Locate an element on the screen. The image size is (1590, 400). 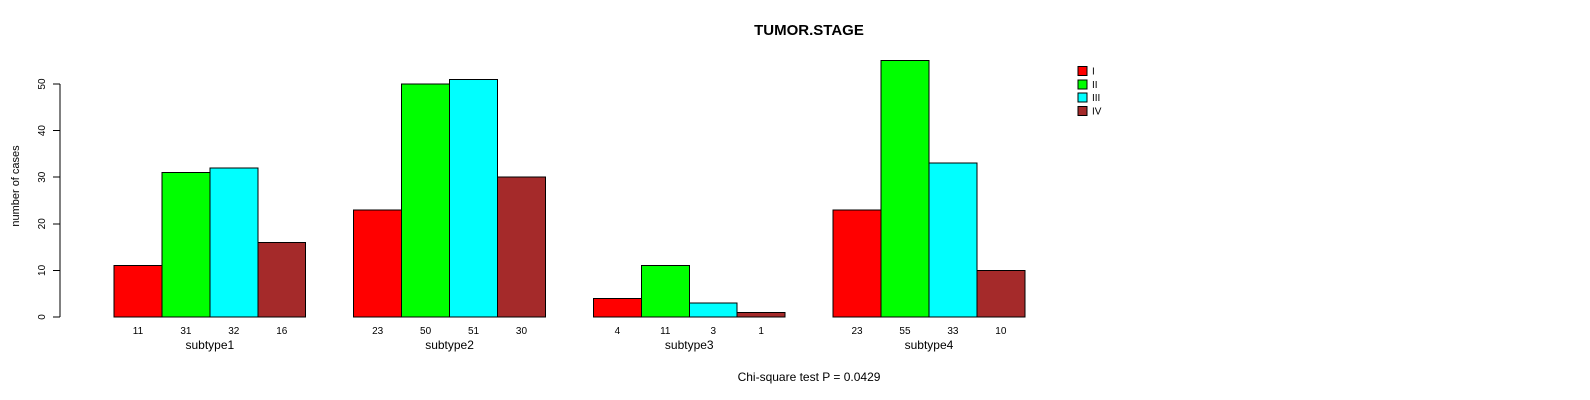
y-axis-tick-label: 40 is located at coordinates (42, 131).